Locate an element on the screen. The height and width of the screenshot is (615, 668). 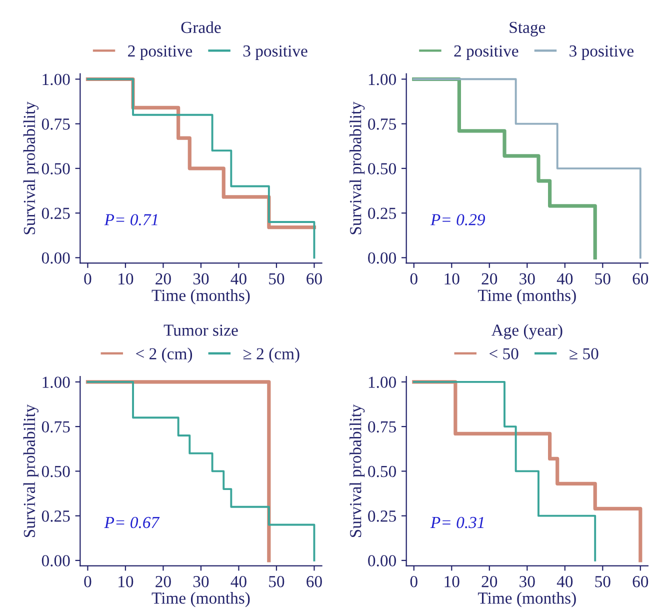
legend-title: Tumor size is located at coordinates (201, 330).